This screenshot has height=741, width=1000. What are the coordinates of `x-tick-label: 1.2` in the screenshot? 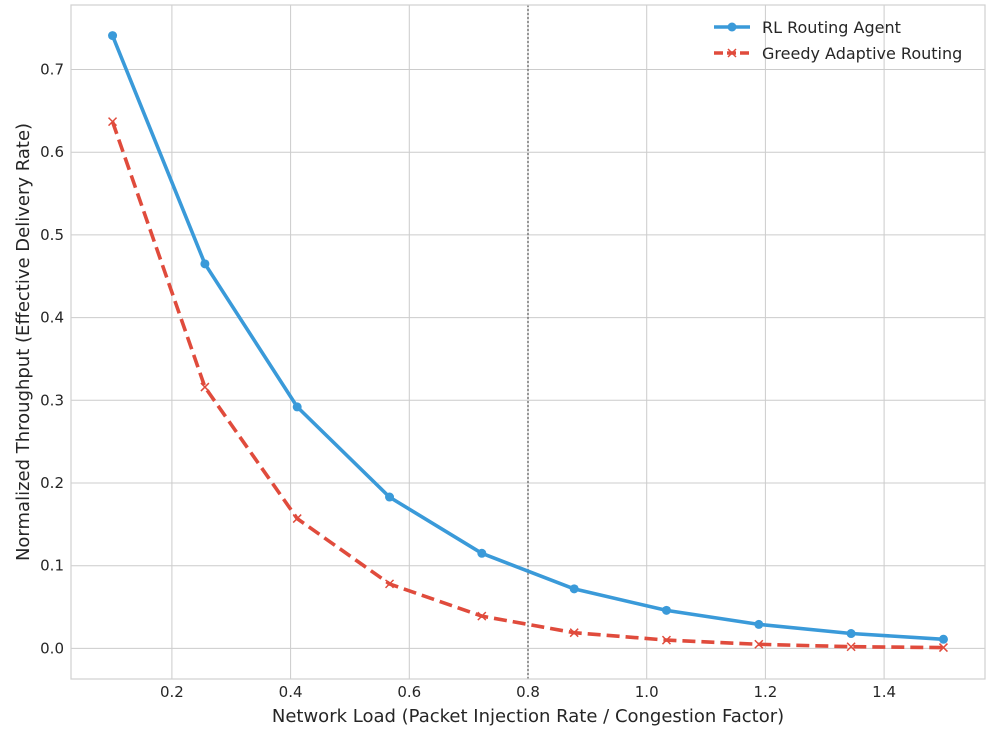 It's located at (765, 692).